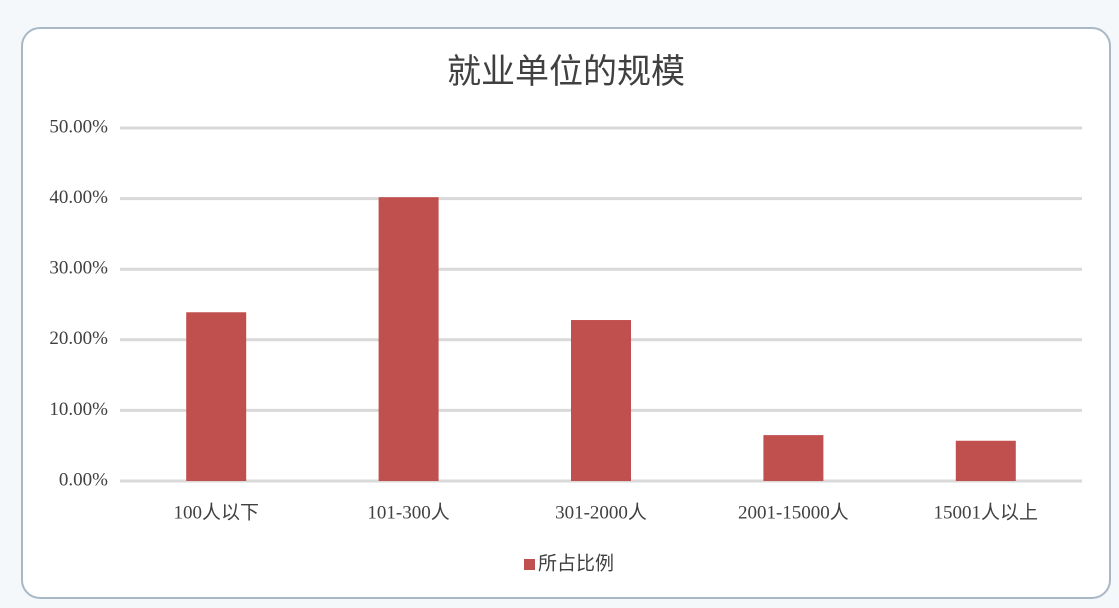  Describe the element at coordinates (408, 512) in the screenshot. I see `x-tick-label: 101-300人` at that location.